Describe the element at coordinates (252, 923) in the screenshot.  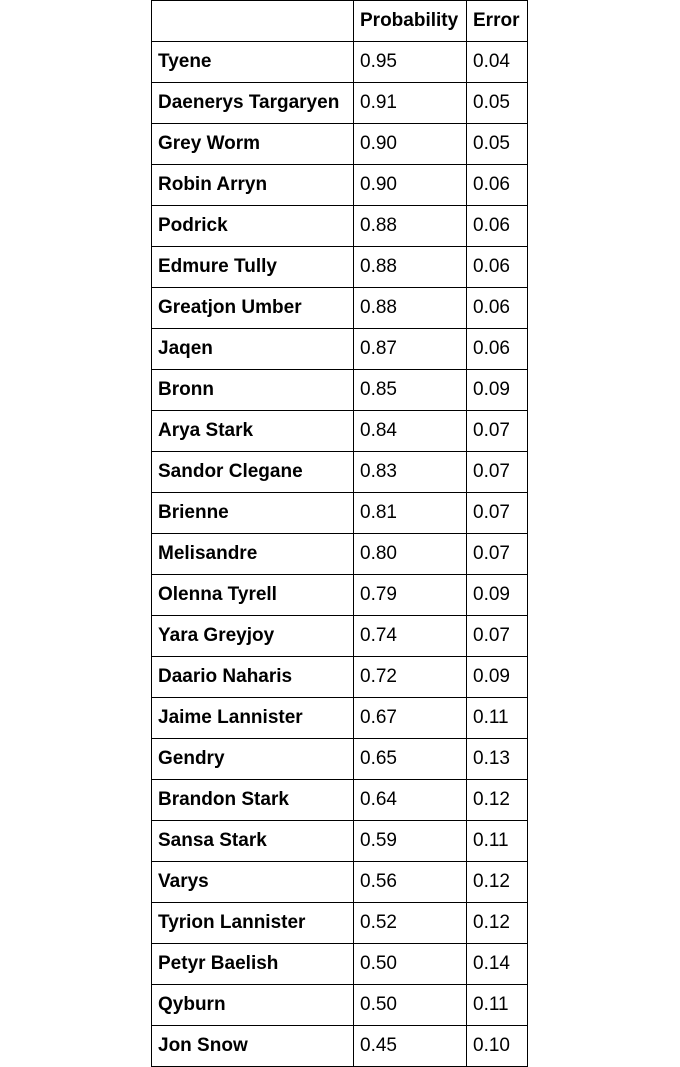
I see `character-name-cell: Tyrion Lannister` at that location.